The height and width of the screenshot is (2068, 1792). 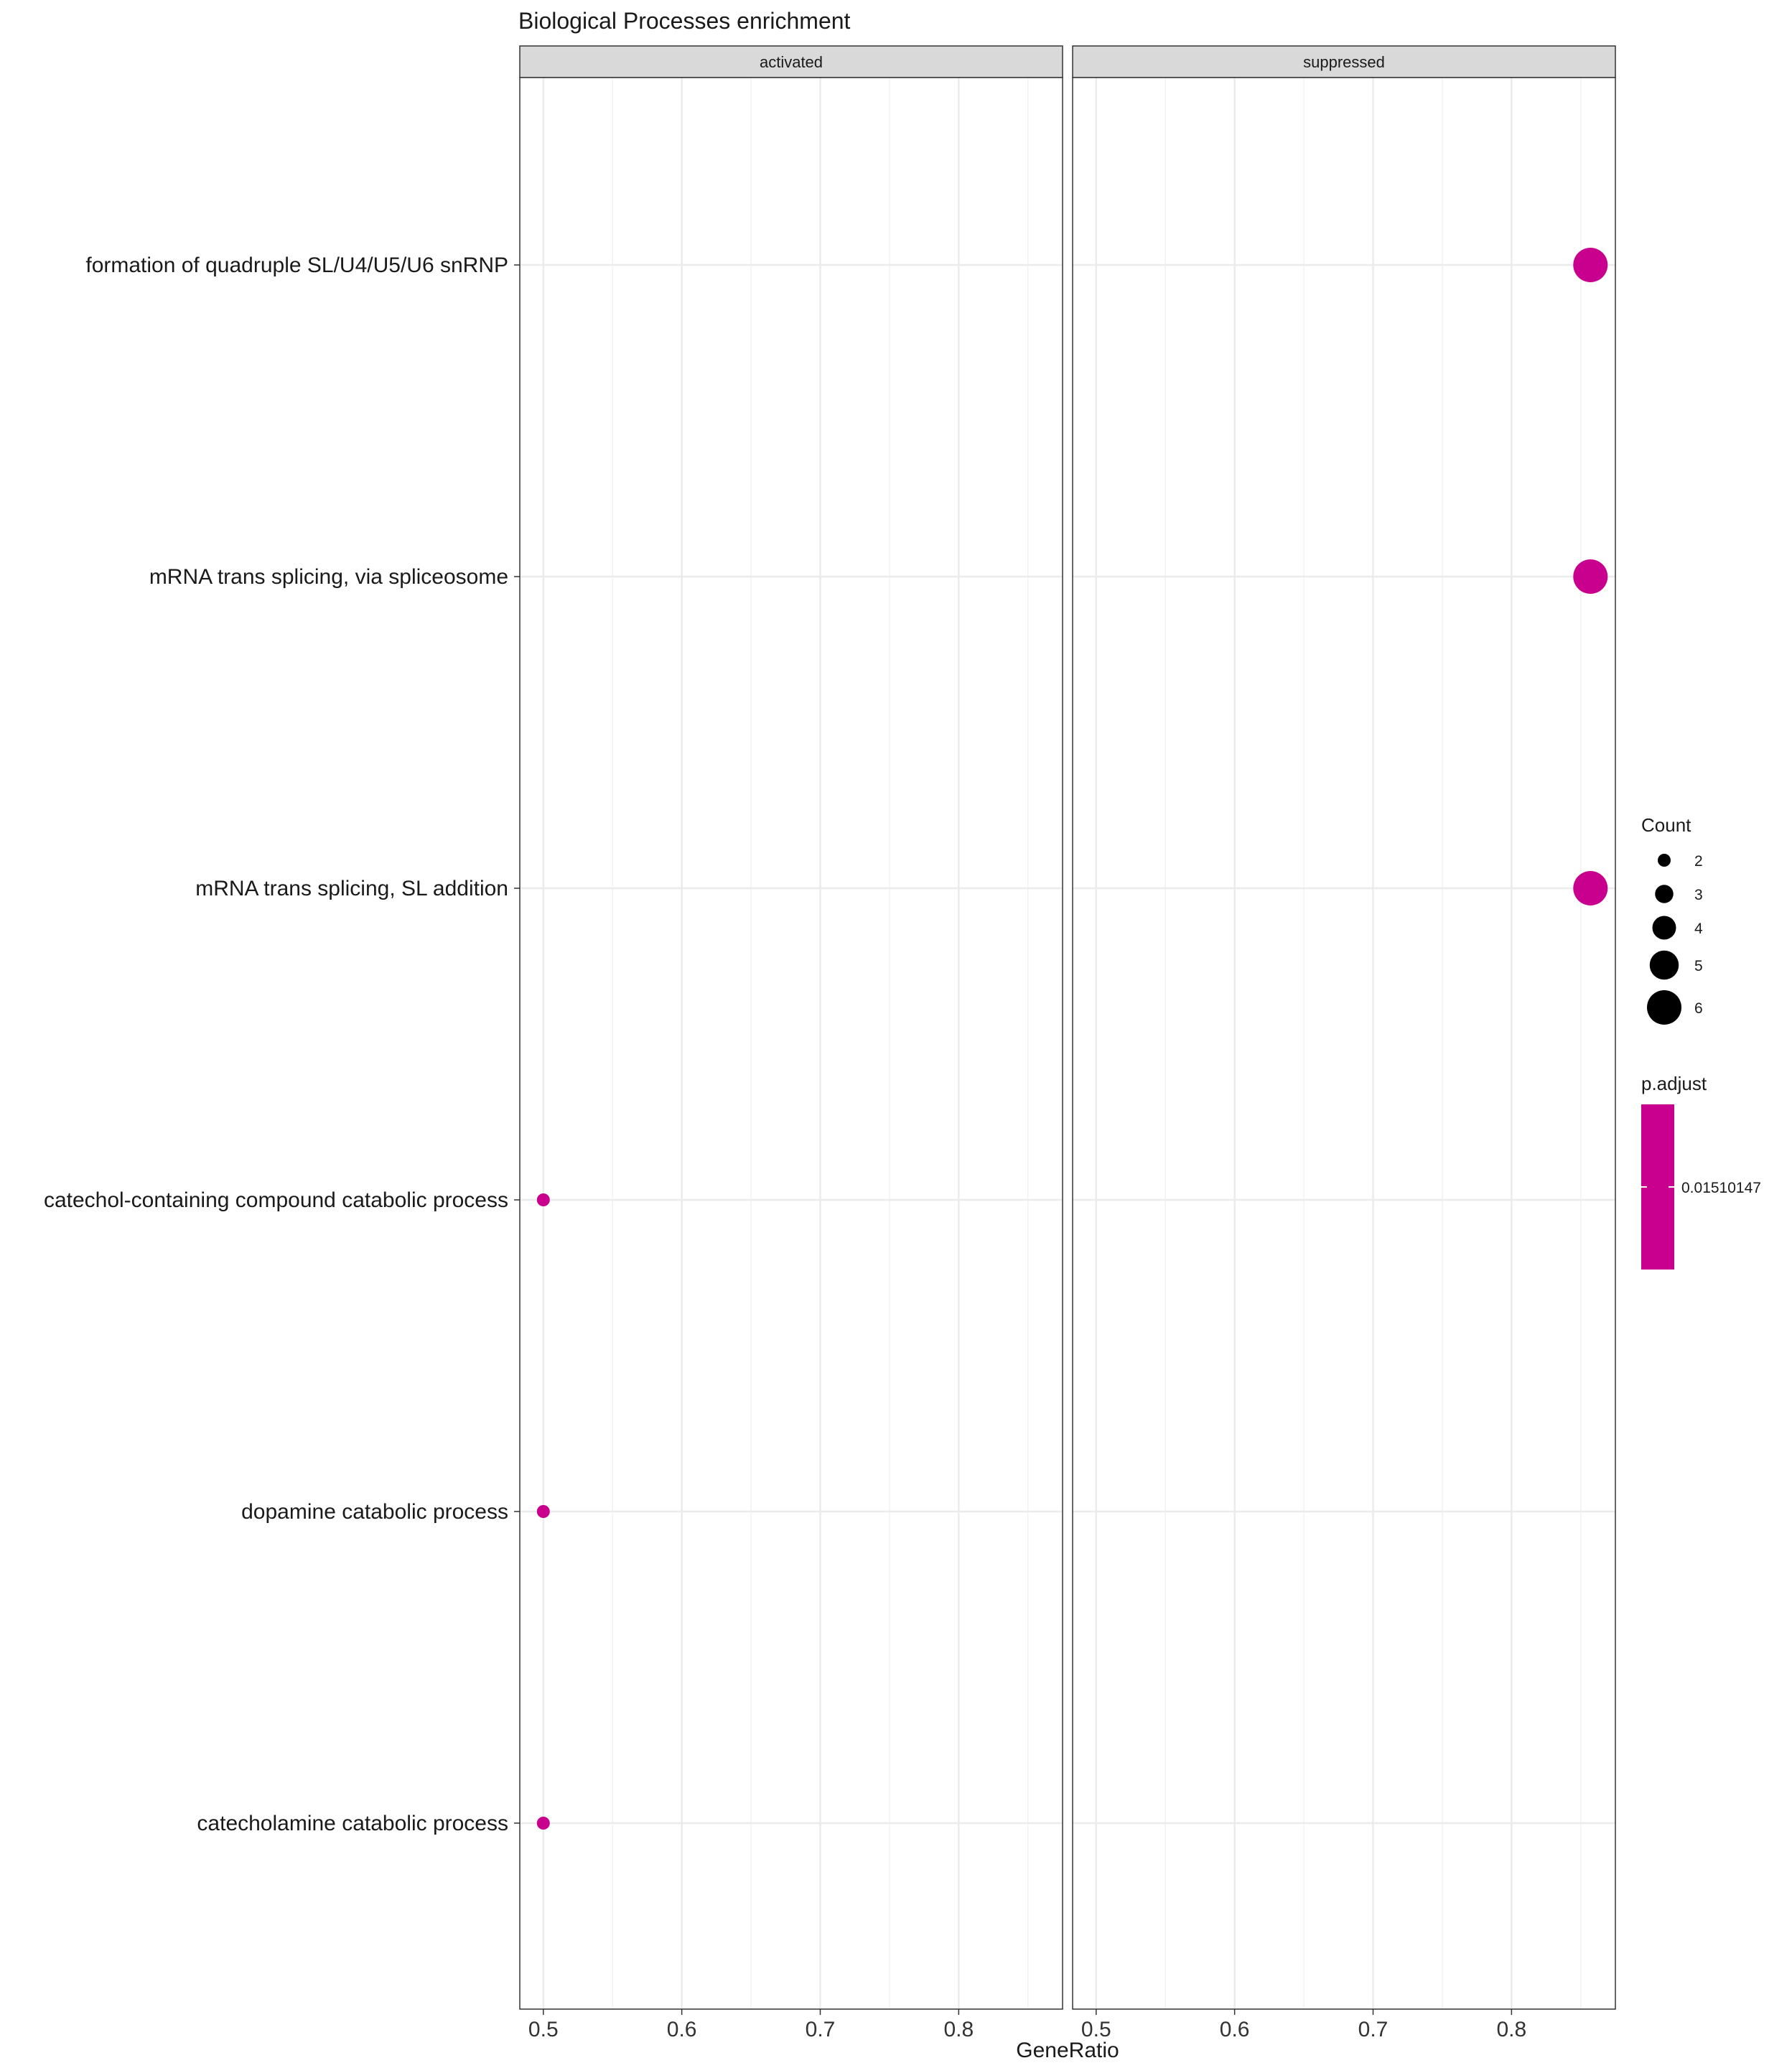 I want to click on size-legend-label: 2, so click(x=1698, y=862).